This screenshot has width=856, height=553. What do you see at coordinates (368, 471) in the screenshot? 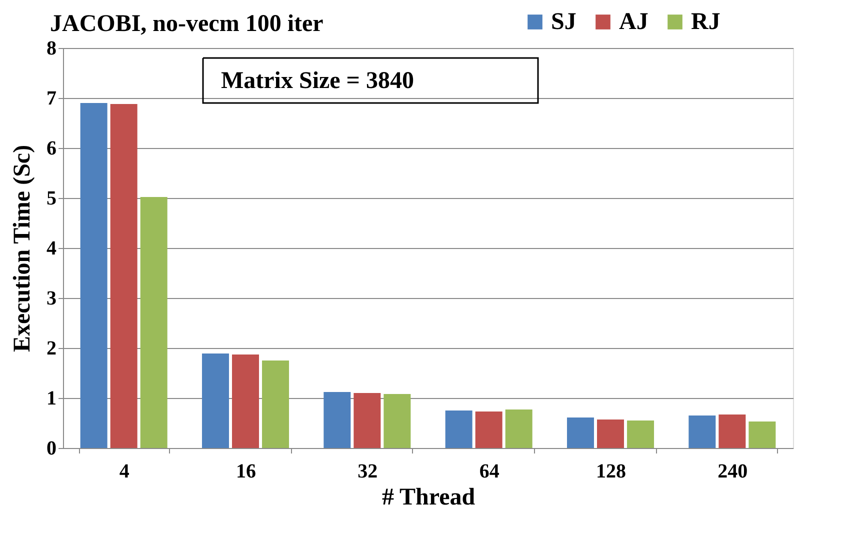
I see `x-tick-label: 32` at bounding box center [368, 471].